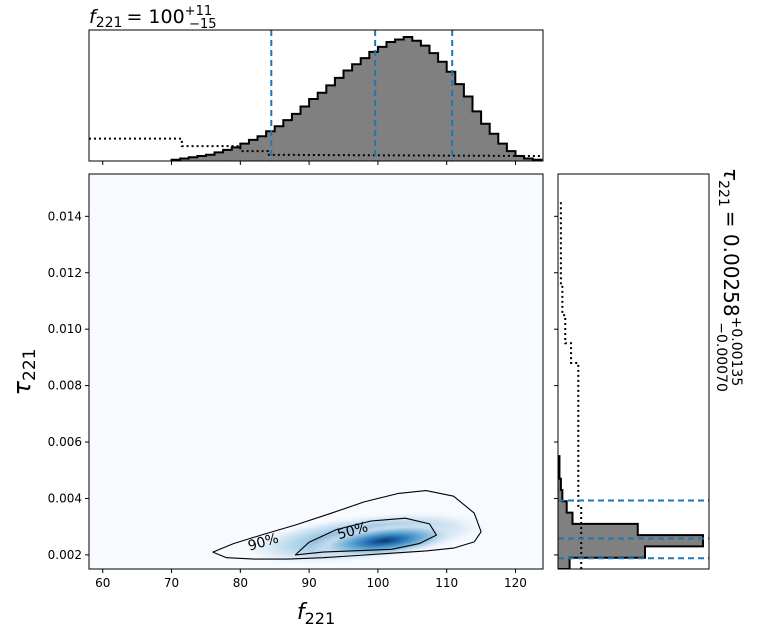  I want to click on right-marginal-panel, so click(632, 371).